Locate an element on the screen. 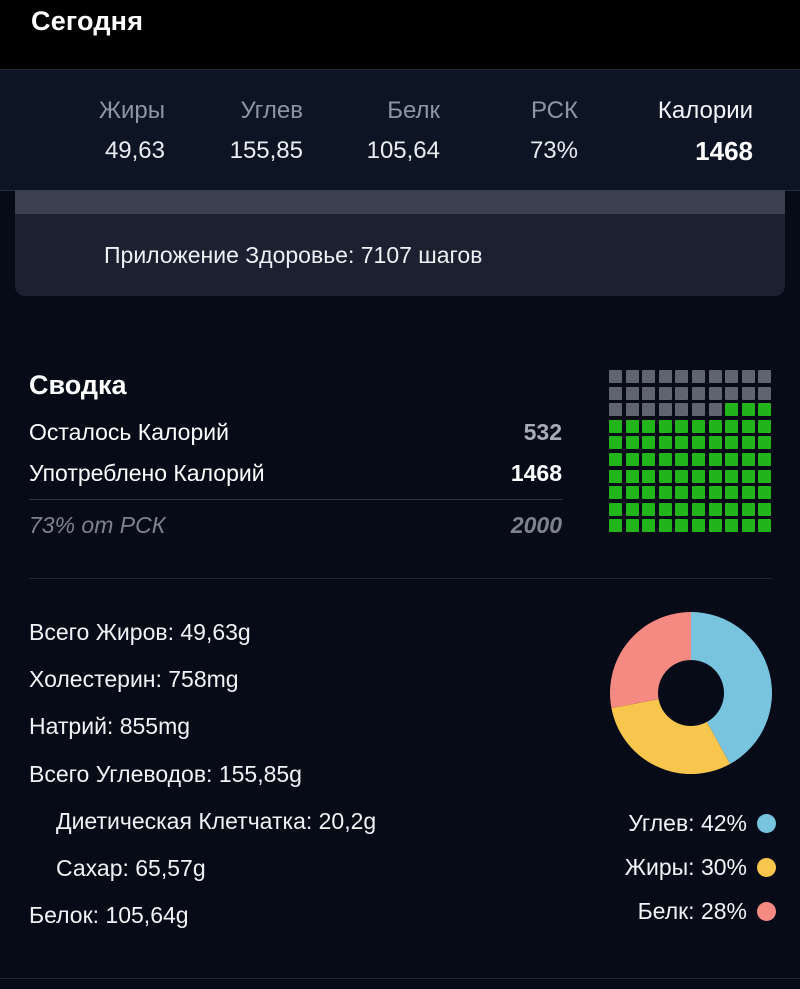 The height and width of the screenshot is (989, 800). macro-carbs: Углев 155,85 is located at coordinates (266, 131).